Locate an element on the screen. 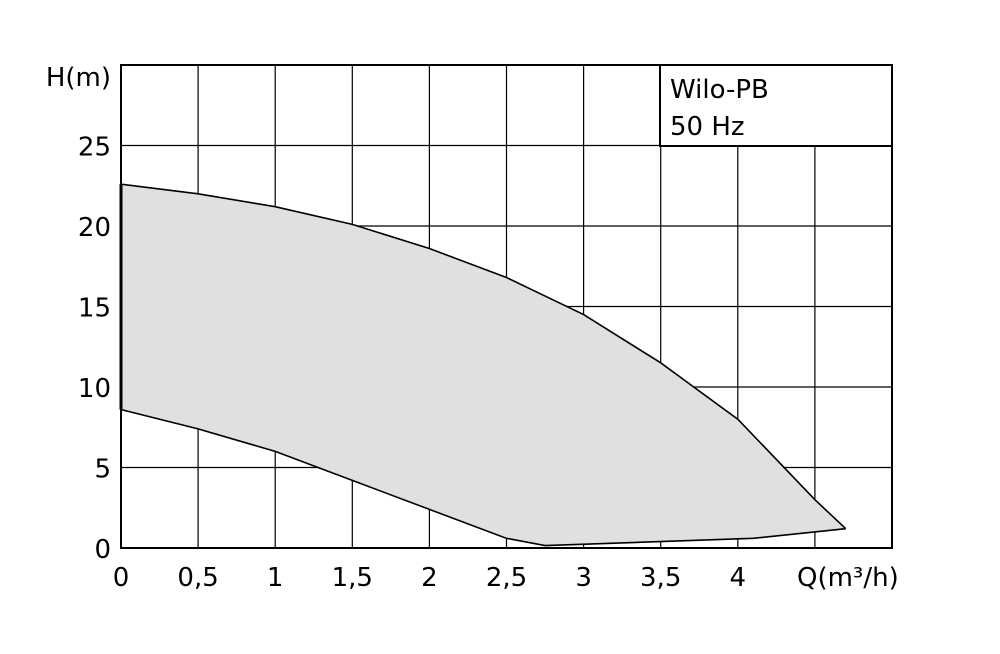 Image resolution: width=1000 pixels, height=654 pixels. x-axis-label: Q(m³/h) is located at coordinates (848, 578).